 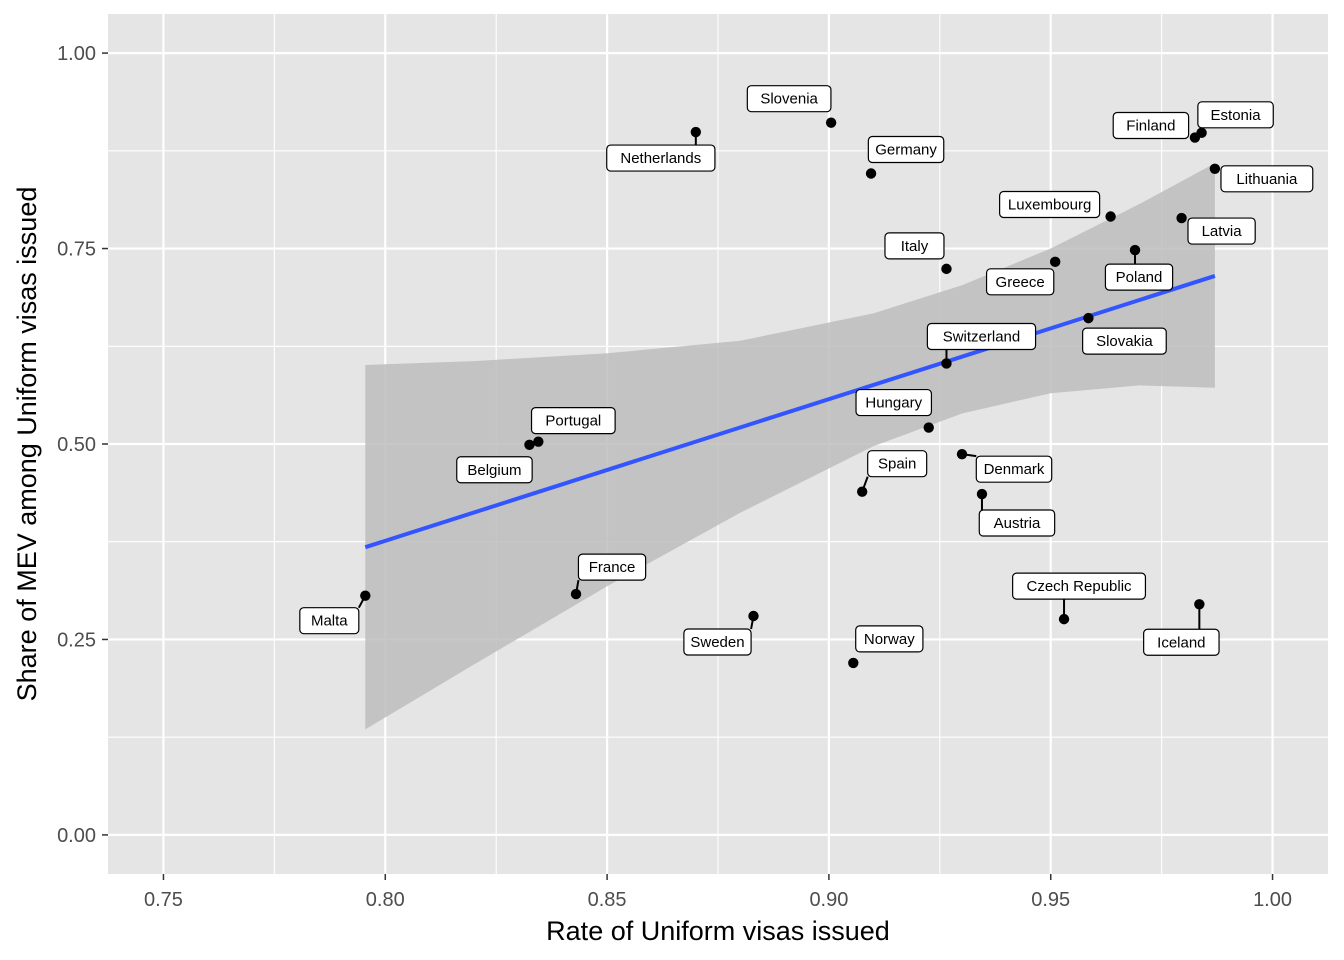 I want to click on point-label: Malta, so click(x=329, y=621).